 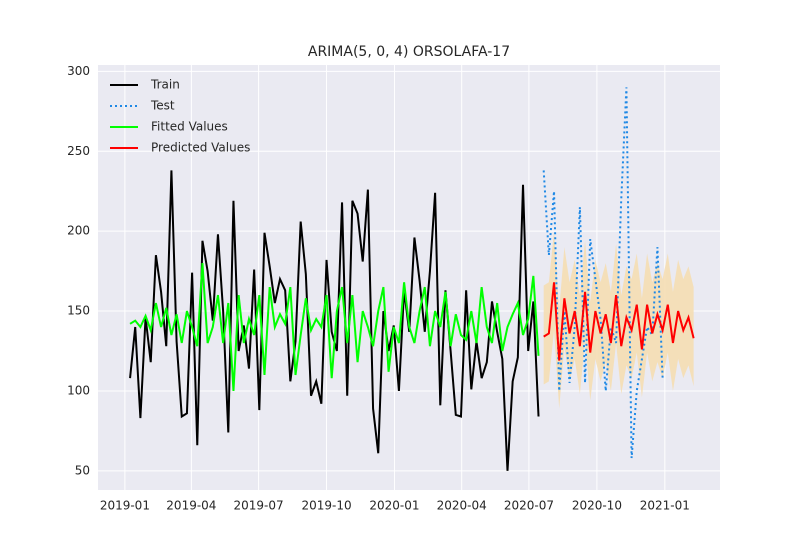 What do you see at coordinates (82, 470) in the screenshot?
I see `y-tick-label: 50` at bounding box center [82, 470].